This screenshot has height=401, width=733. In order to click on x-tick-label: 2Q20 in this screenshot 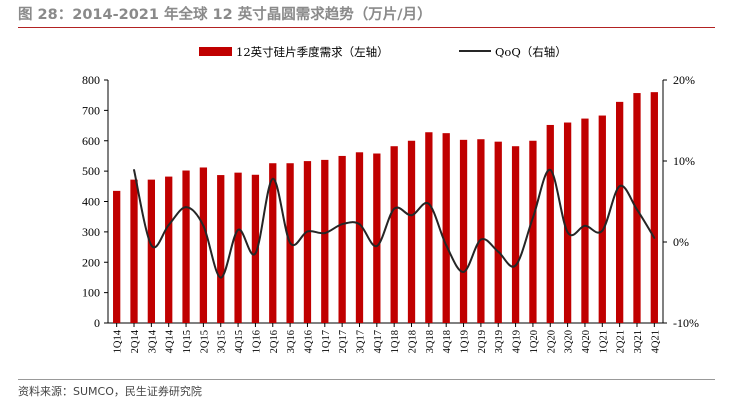, I will do `click(551, 341)`.